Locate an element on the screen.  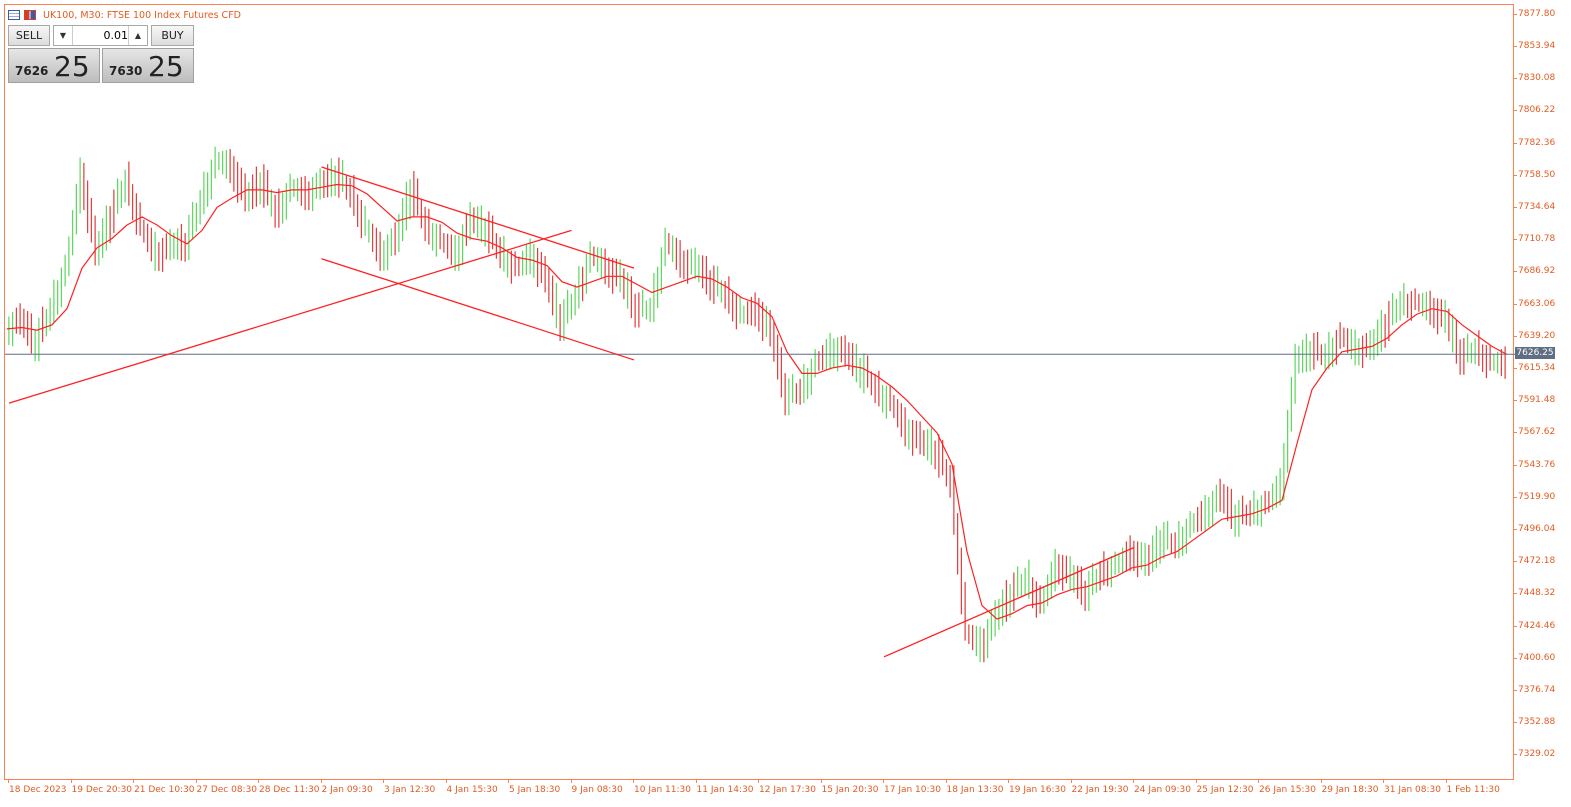
current-price-tag: 7626.25 is located at coordinates (1535, 353).